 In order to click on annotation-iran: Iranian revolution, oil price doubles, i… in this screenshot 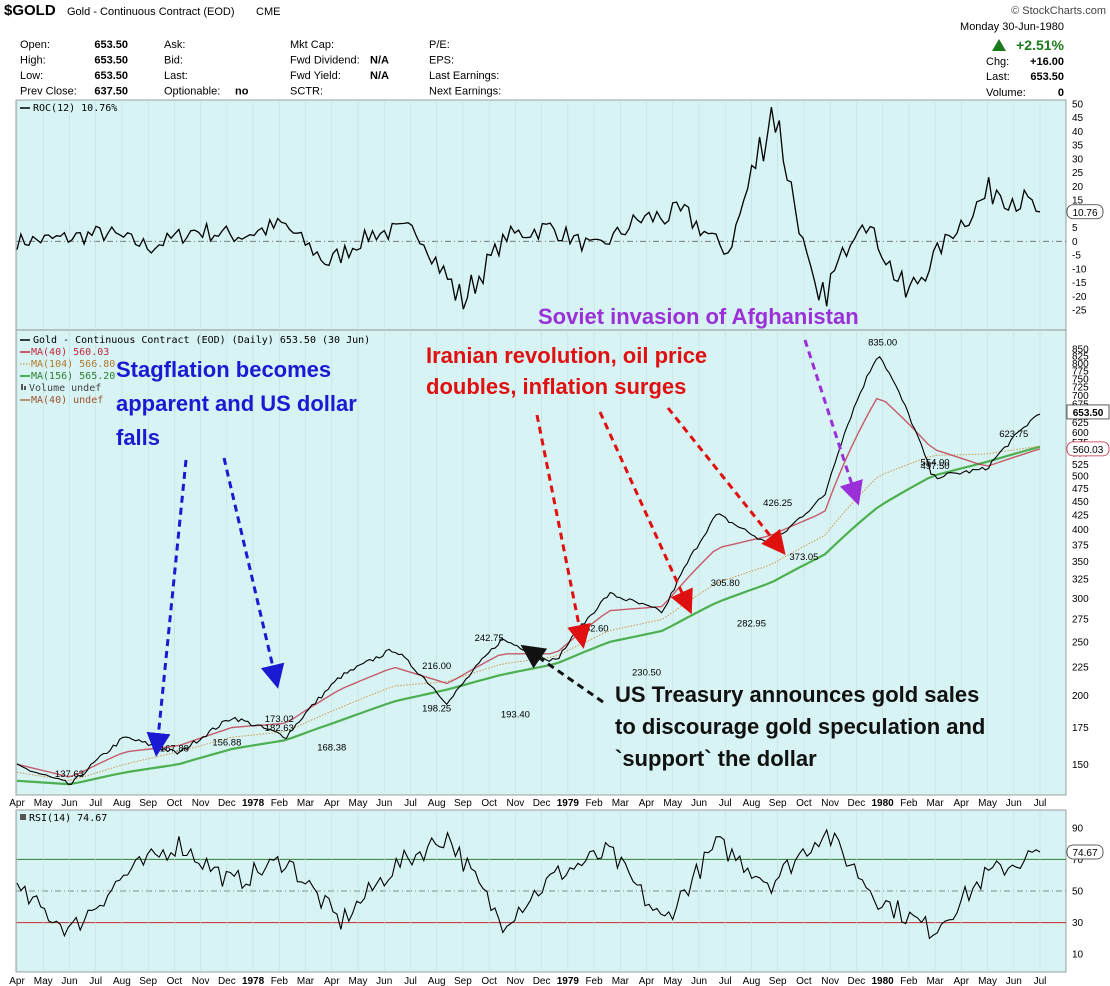, I will do `click(566, 371)`.